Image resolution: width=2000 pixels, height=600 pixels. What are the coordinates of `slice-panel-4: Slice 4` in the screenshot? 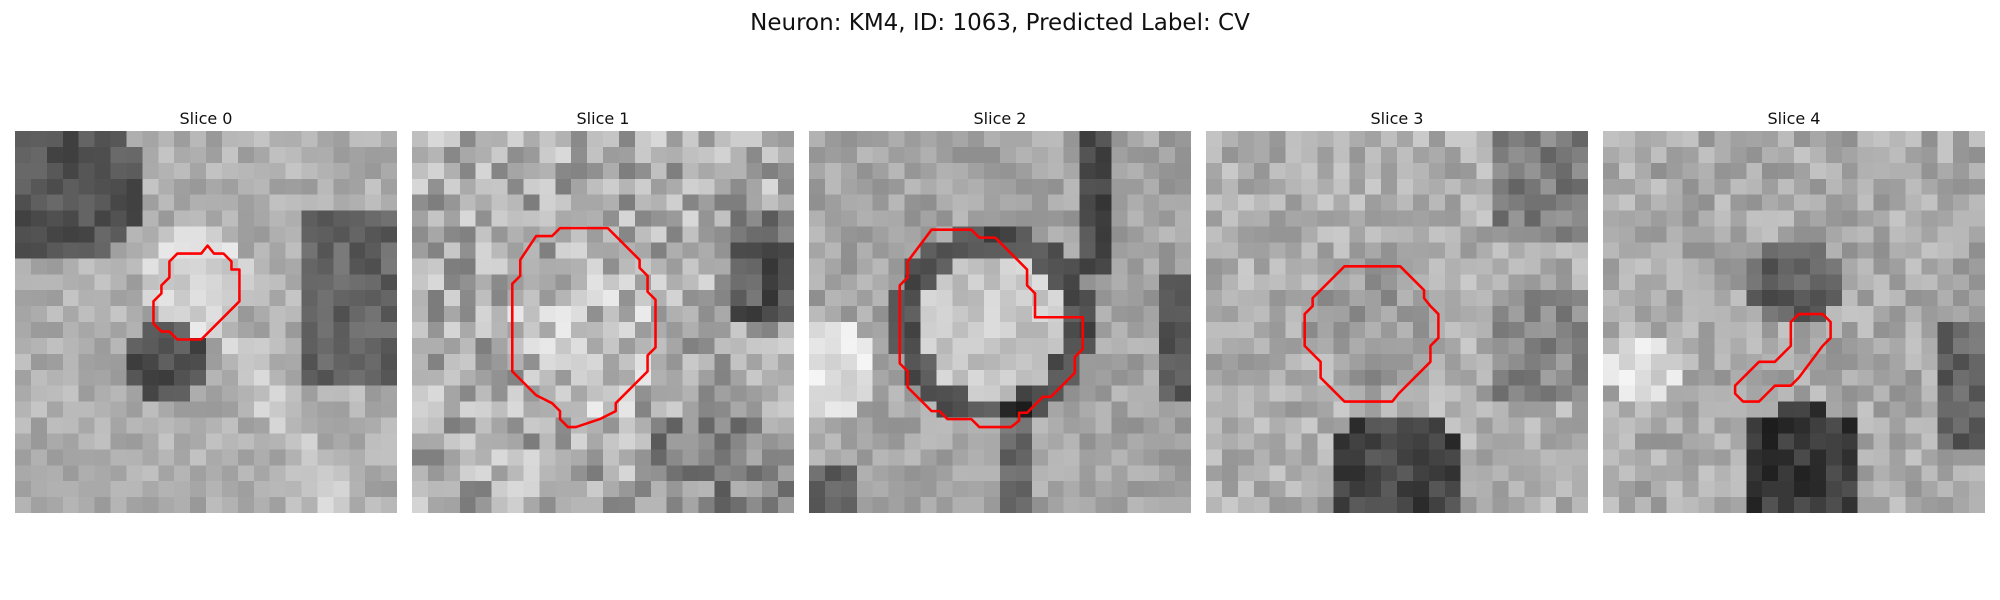 It's located at (1794, 310).